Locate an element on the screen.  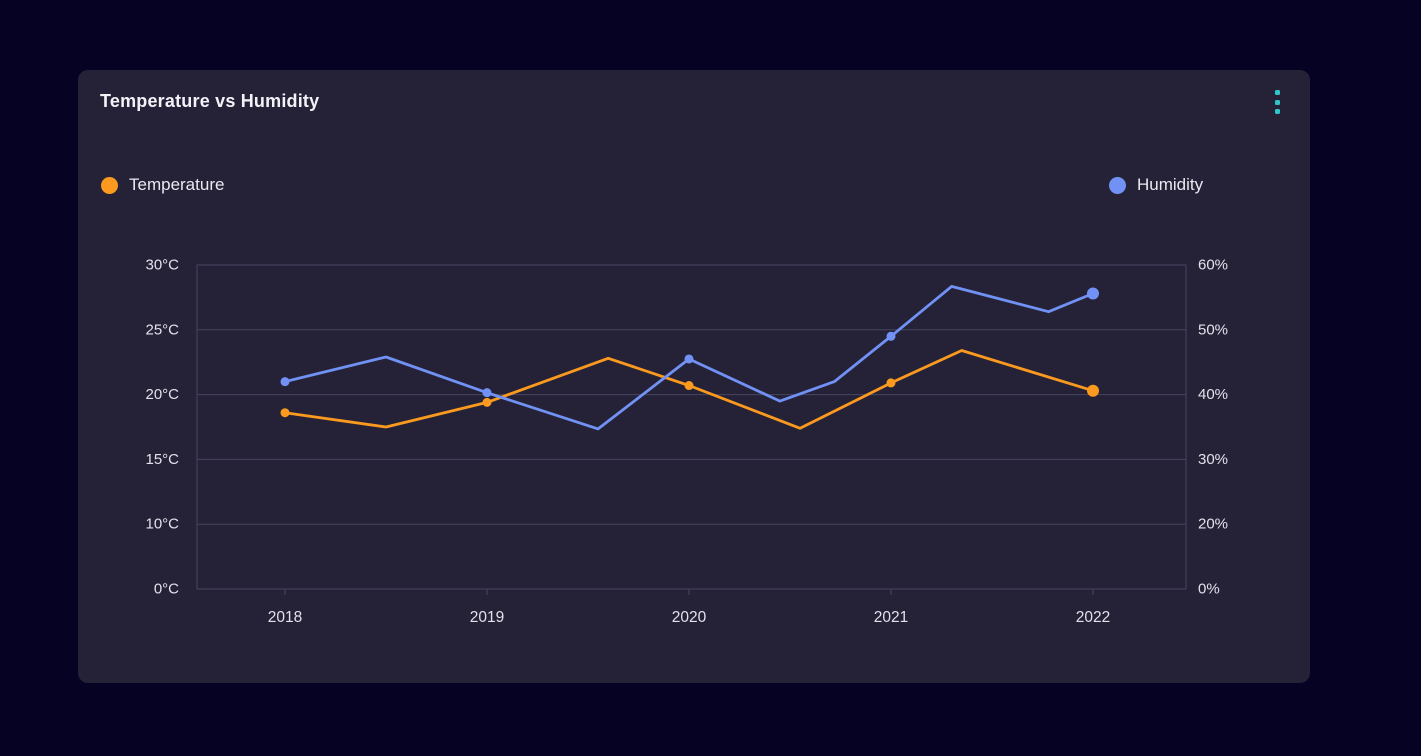
y-axis-right-label: 40% is located at coordinates (1213, 394).